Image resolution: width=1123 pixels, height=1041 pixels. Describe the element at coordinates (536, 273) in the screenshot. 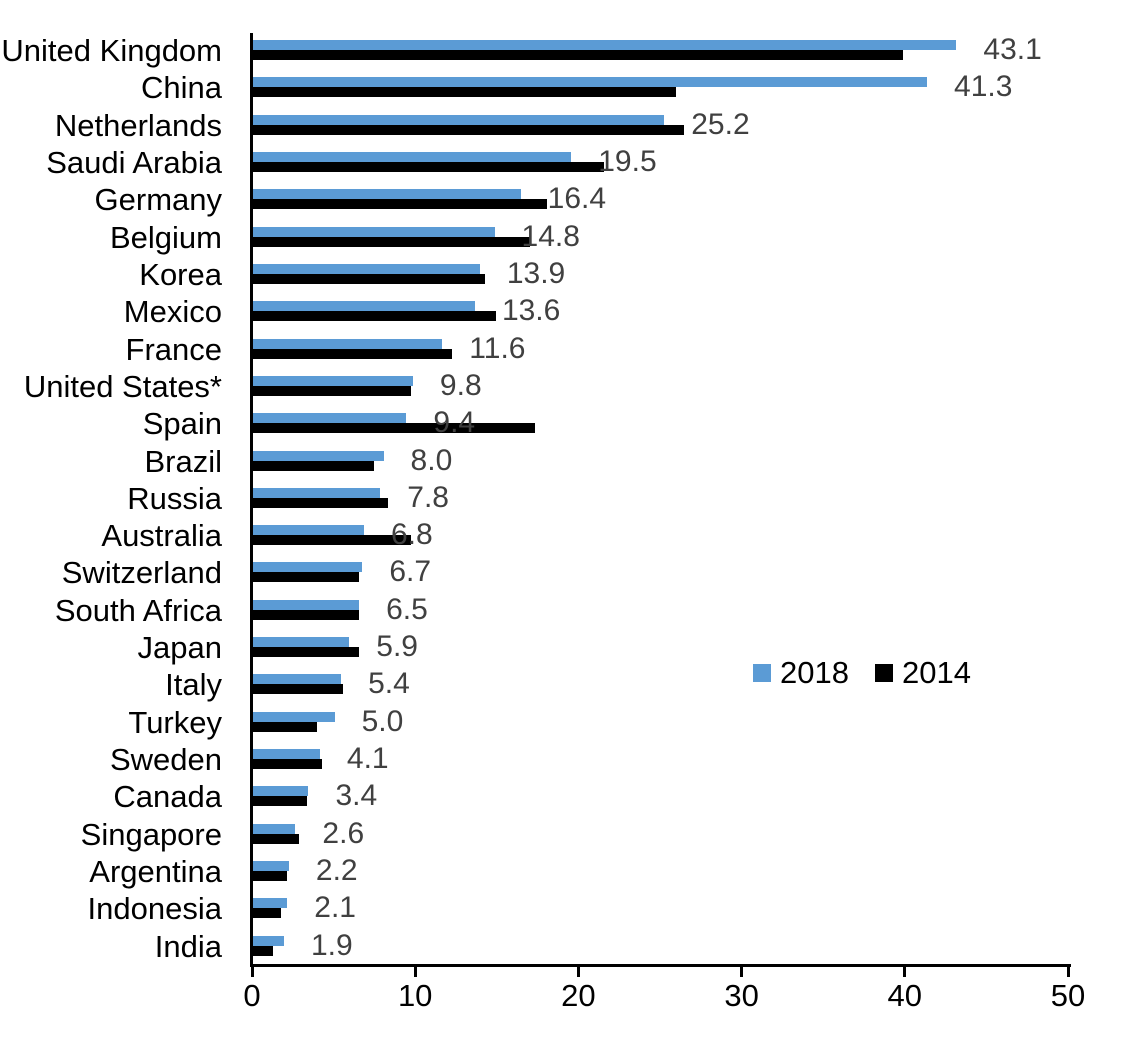

I see `value-label: 13.9` at that location.